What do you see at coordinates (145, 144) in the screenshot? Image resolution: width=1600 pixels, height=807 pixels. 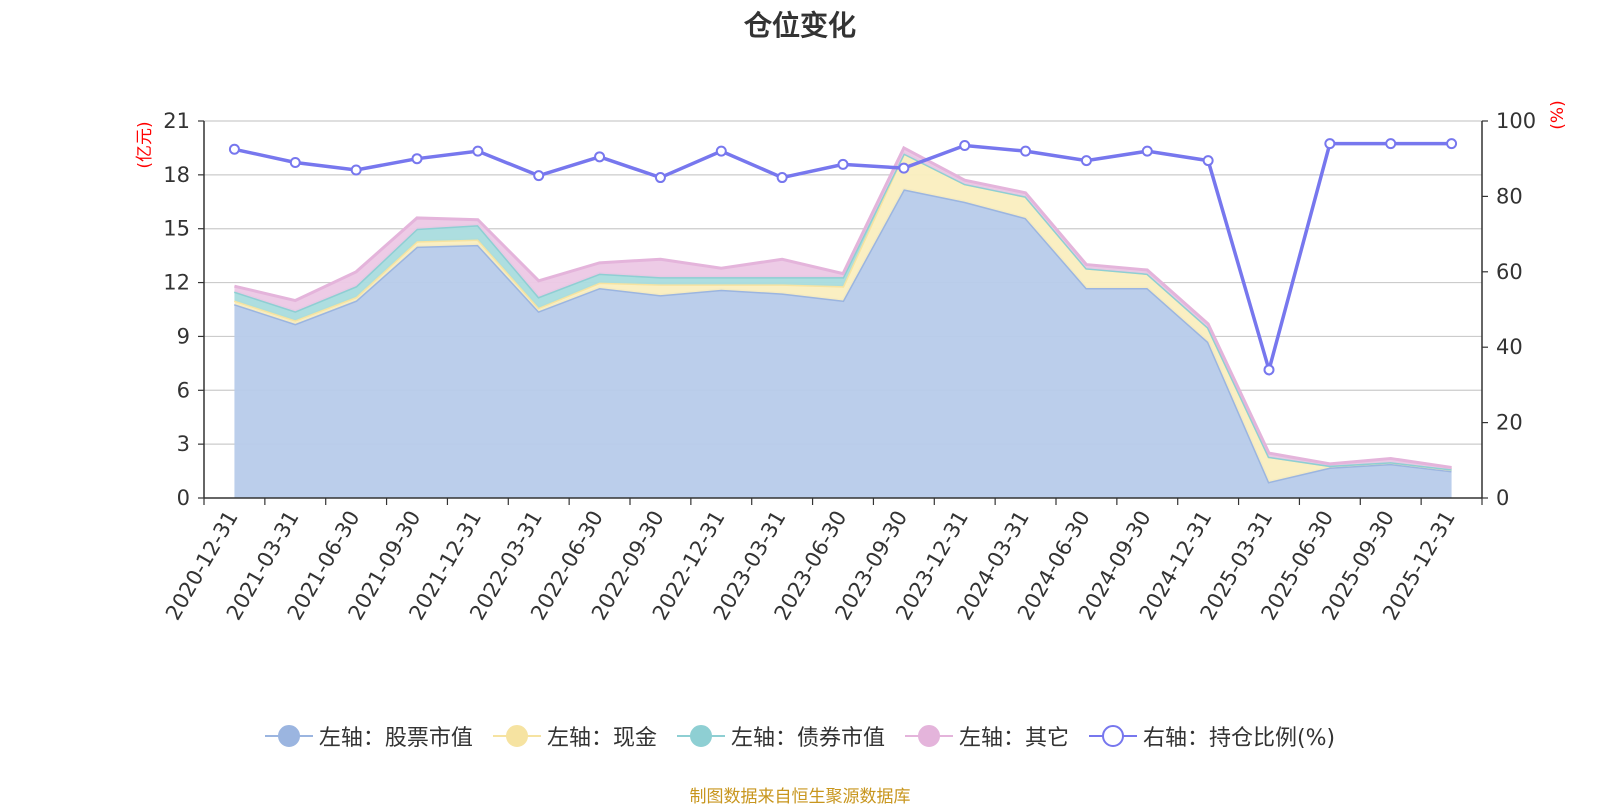 I see `left-axis-label: (亿元)` at bounding box center [145, 144].